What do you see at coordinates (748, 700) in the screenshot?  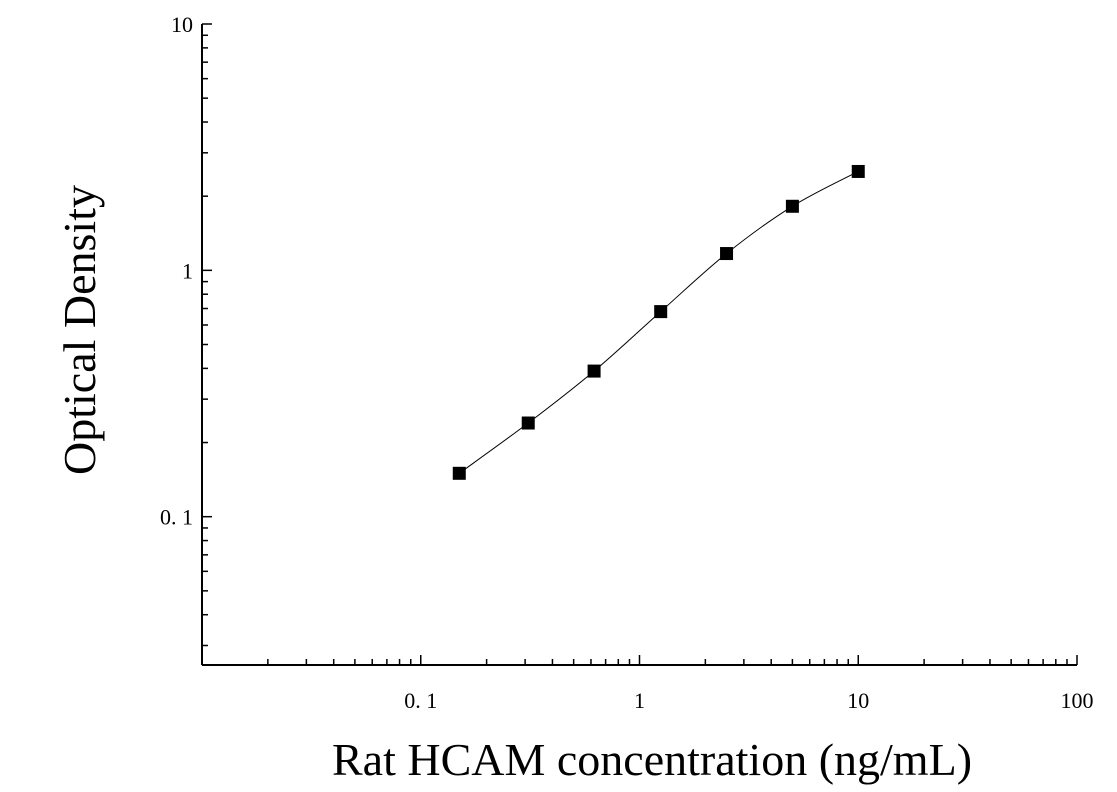 I see `x-tick-labels: 0. 1 1 10 100` at bounding box center [748, 700].